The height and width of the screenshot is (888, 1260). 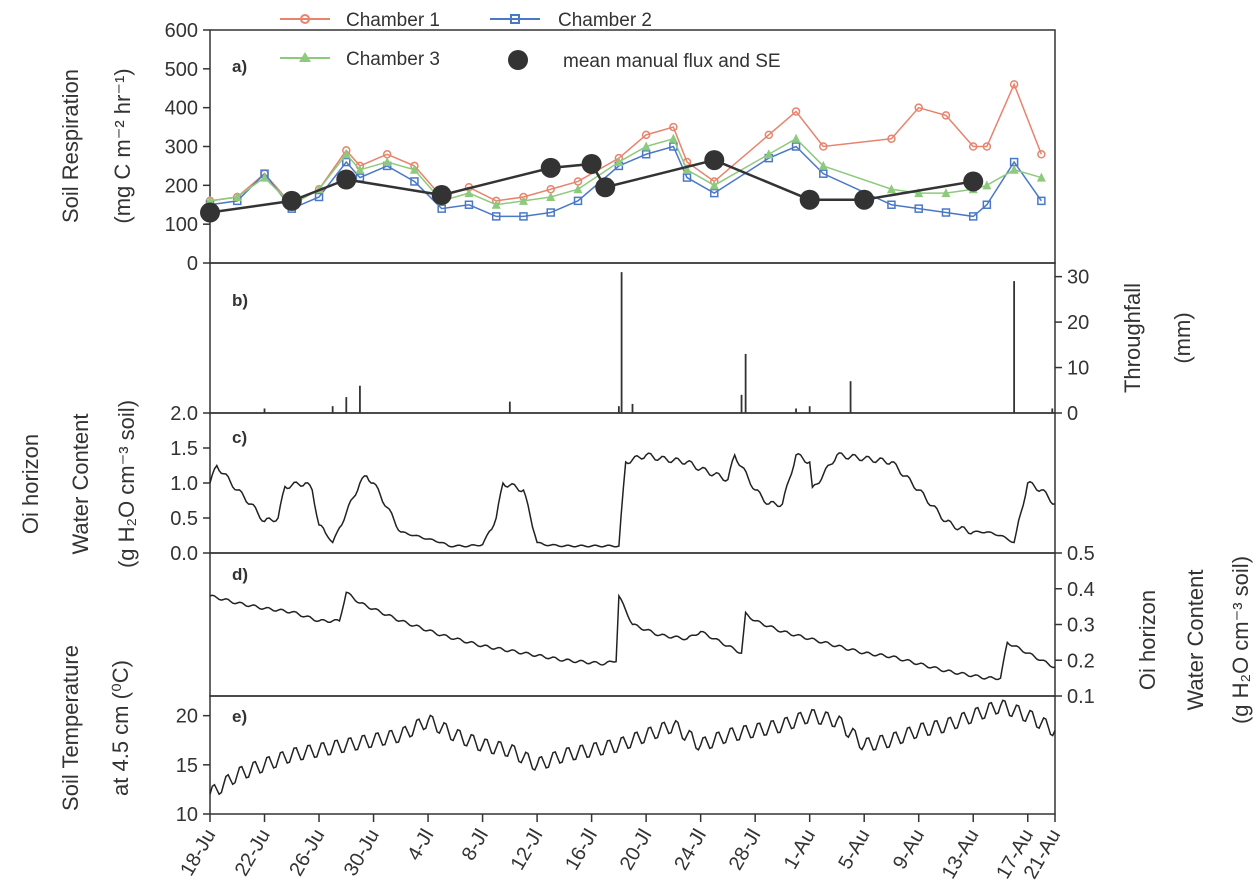 I want to click on panel-c-ylabel-line1: Oi horizon, so click(x=30, y=484).